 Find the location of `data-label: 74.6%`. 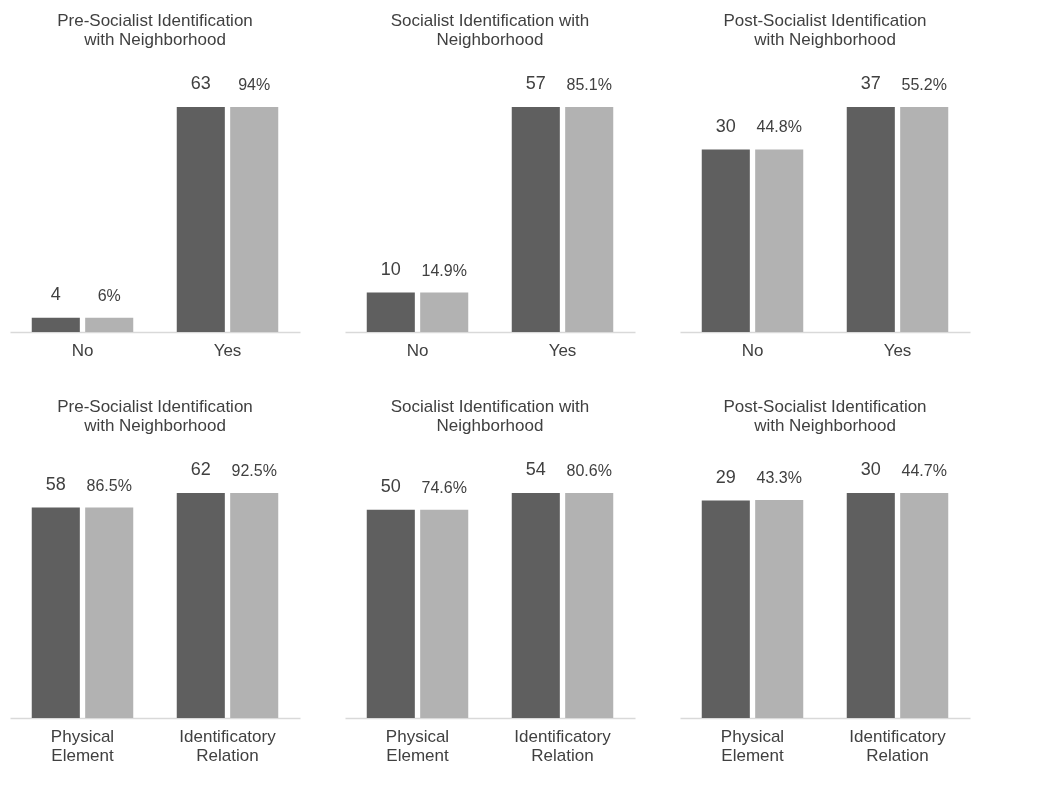

data-label: 74.6% is located at coordinates (444, 487).